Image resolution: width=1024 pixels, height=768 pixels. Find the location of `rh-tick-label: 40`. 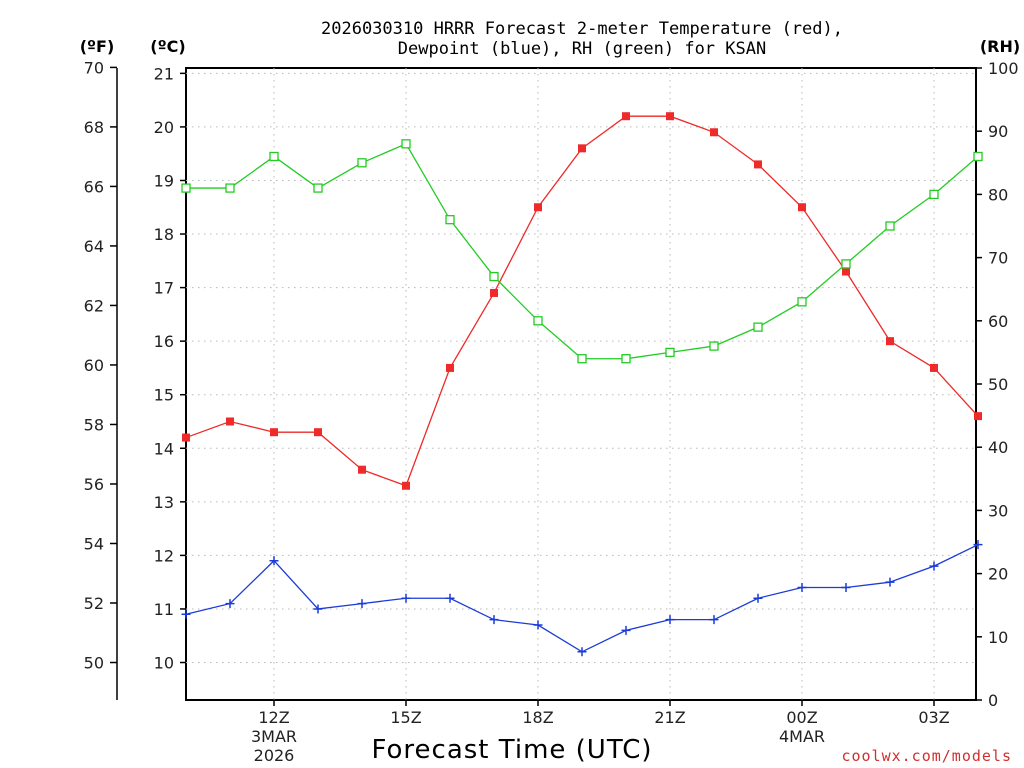

rh-tick-label: 40 is located at coordinates (998, 447).